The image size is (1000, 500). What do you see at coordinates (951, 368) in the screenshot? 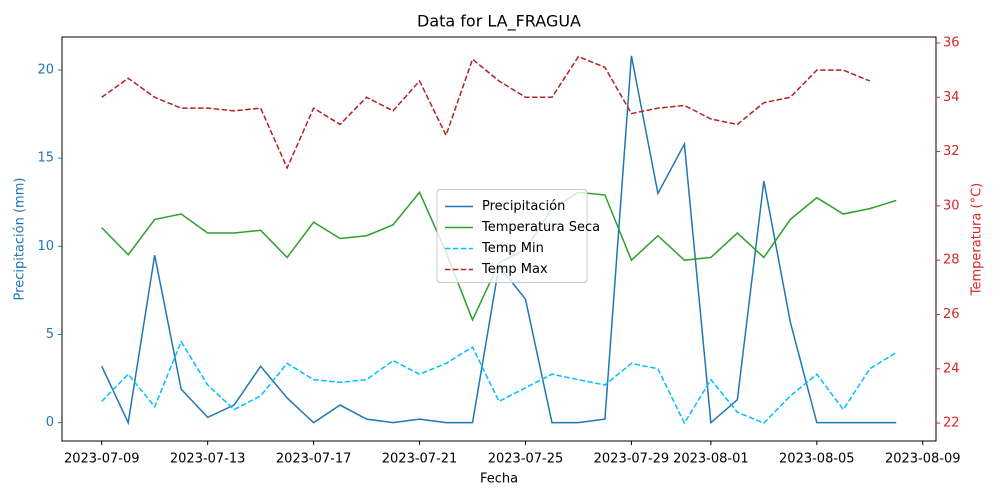
I see `y2-tick-label: 24` at bounding box center [951, 368].